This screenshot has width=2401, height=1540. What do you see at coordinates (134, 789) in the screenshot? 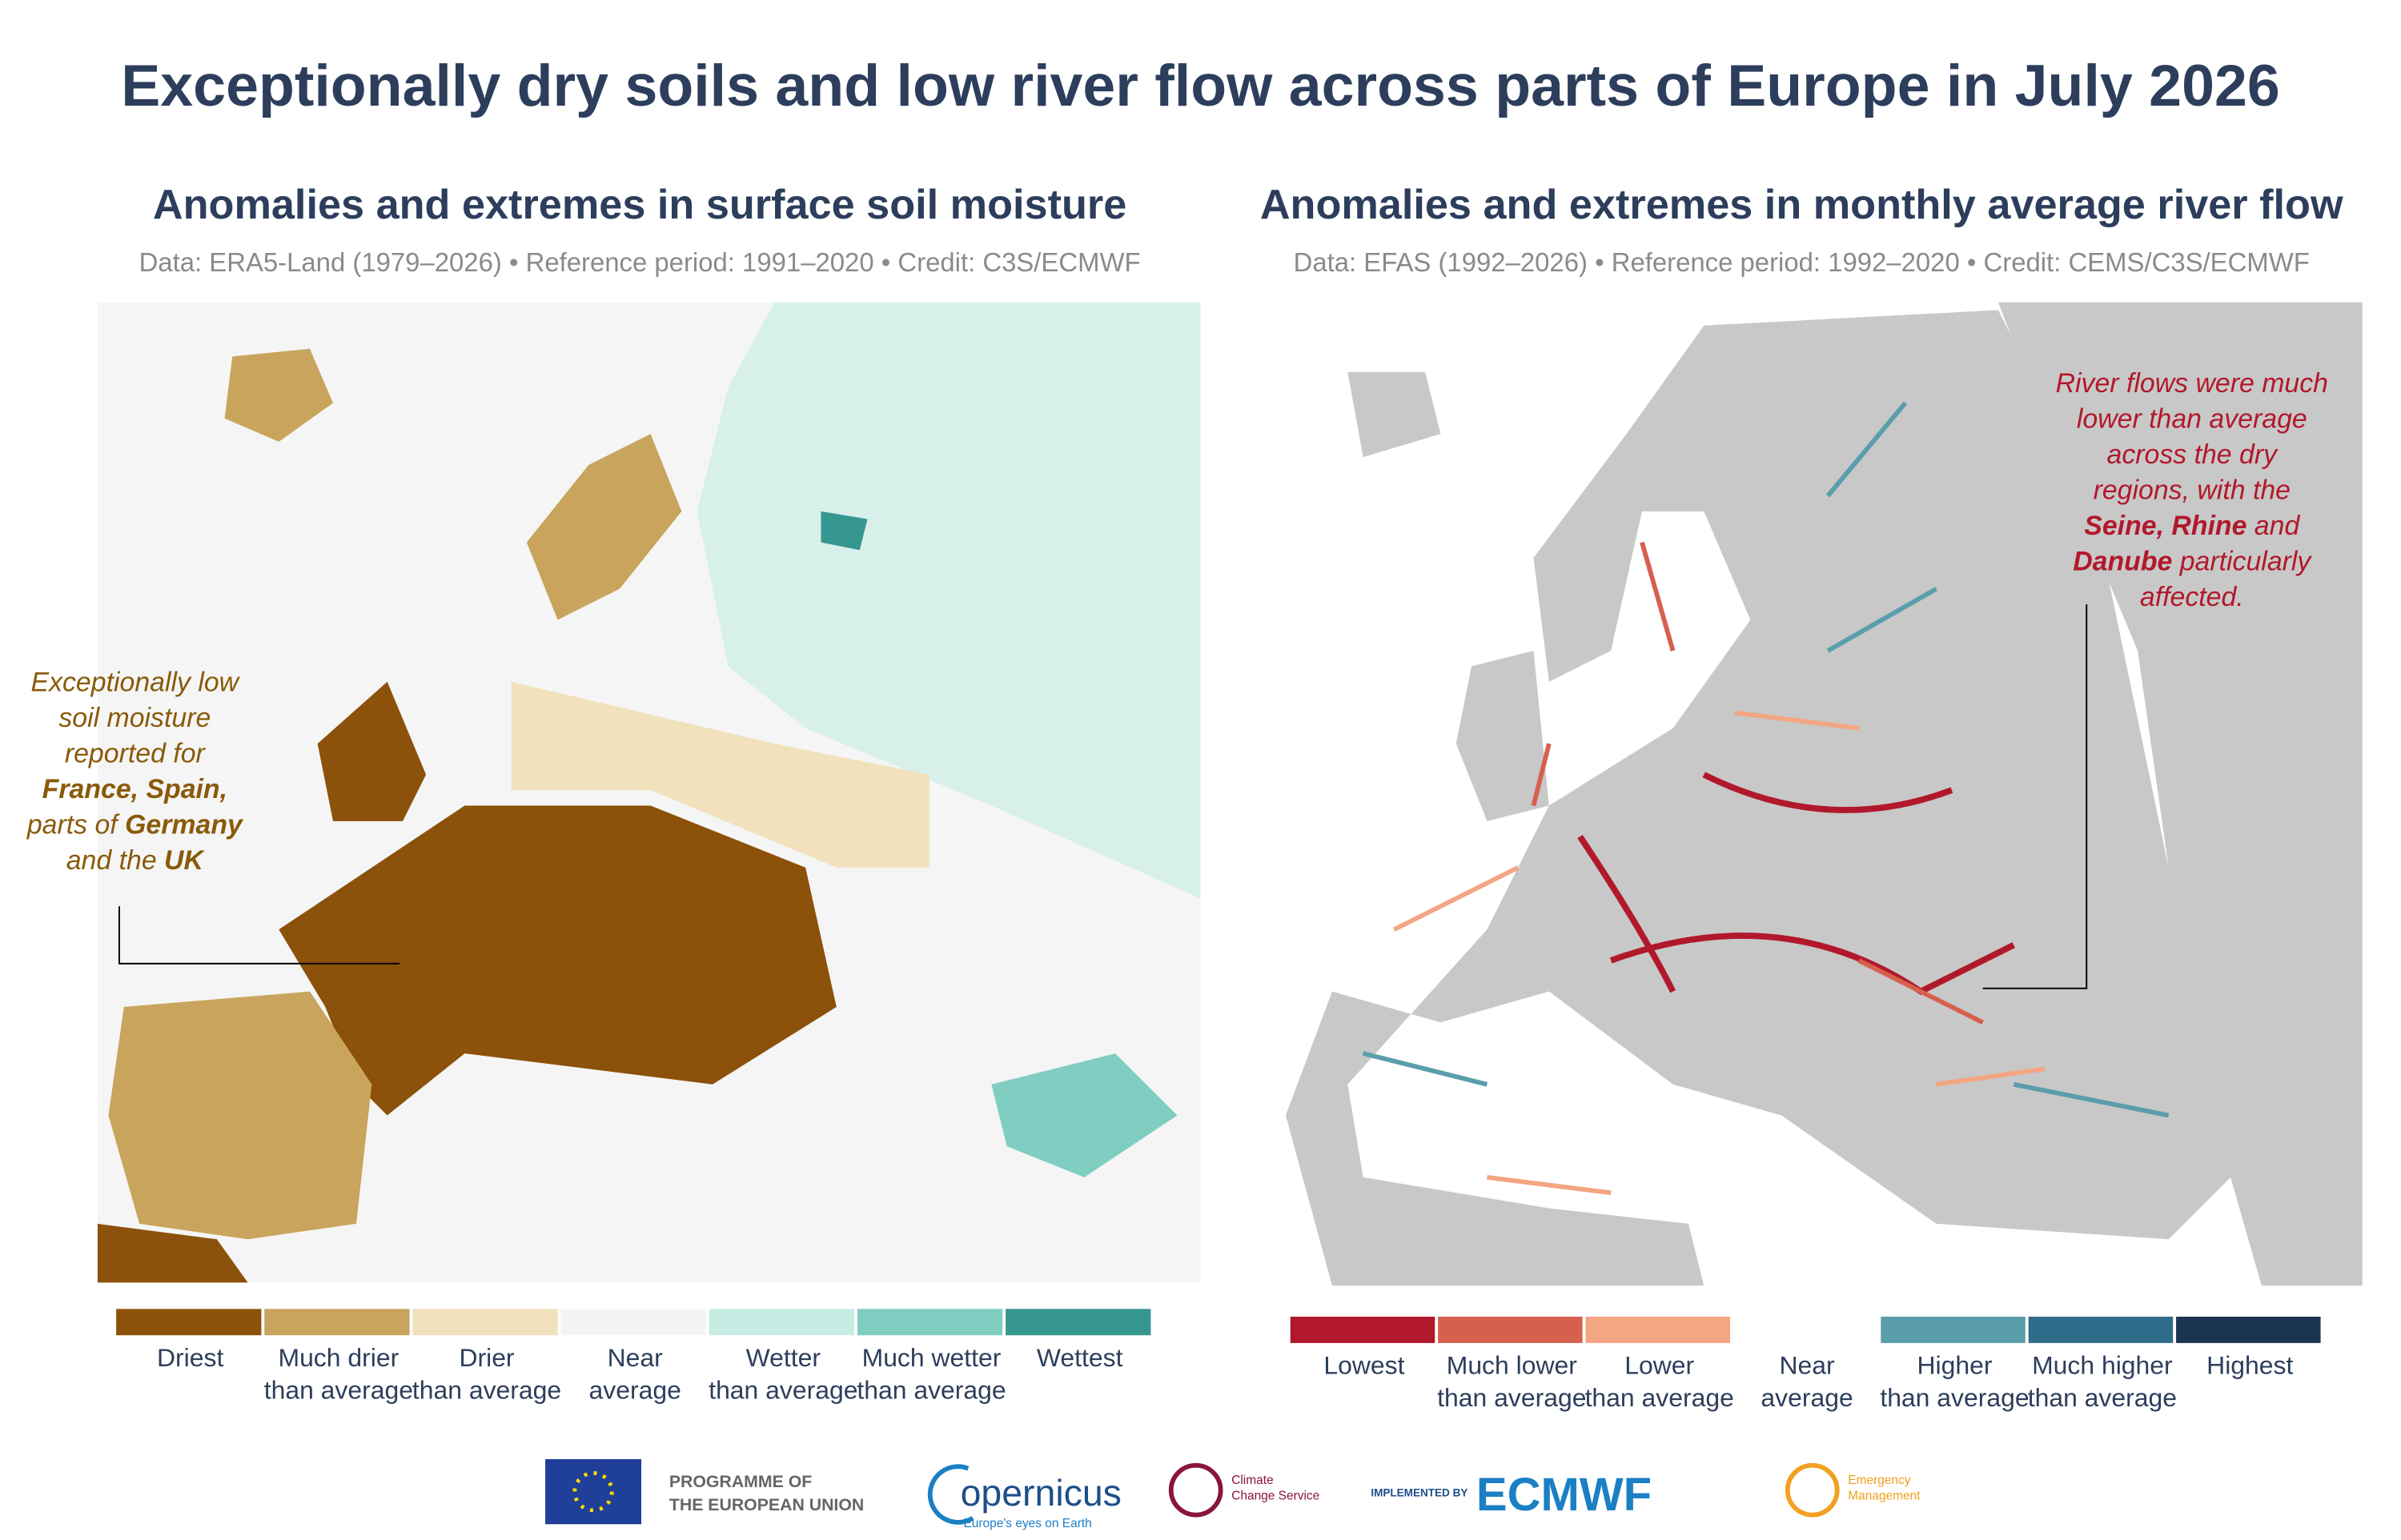
I see `annotation-segment: France, Spain,` at bounding box center [134, 789].